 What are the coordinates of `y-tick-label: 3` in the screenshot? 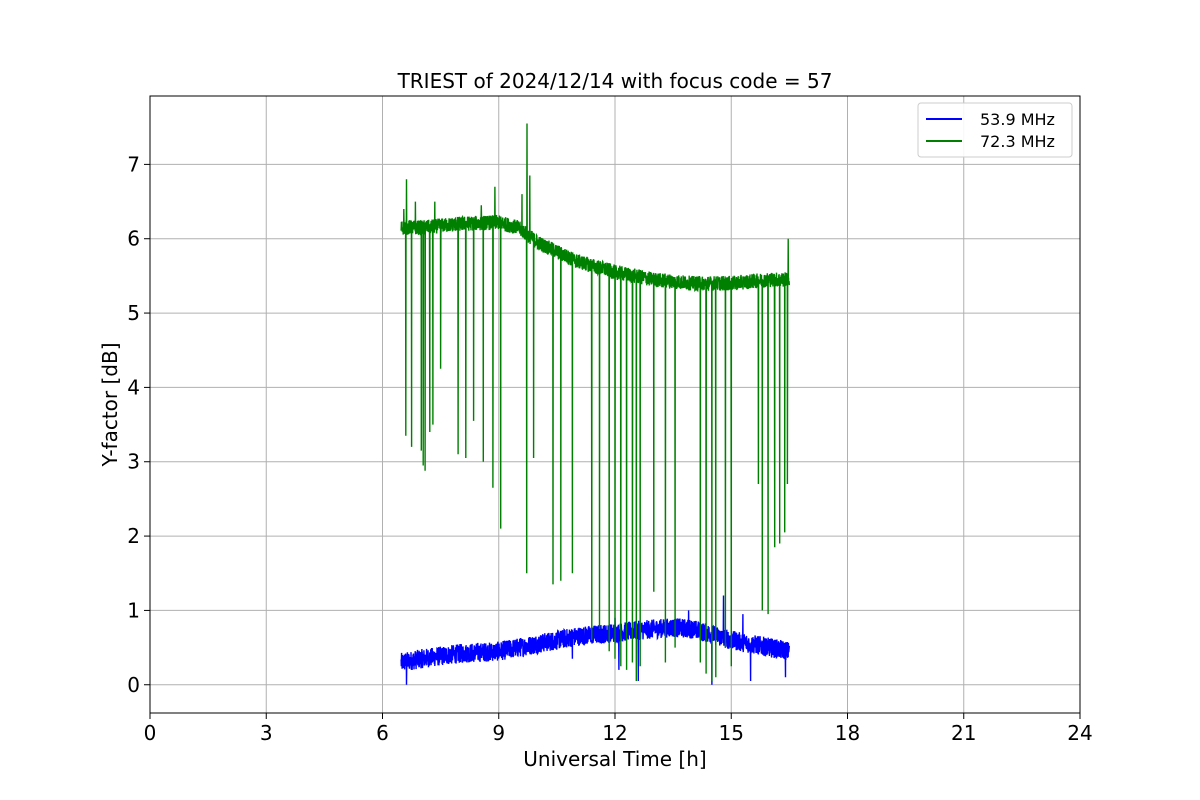 It's located at (133, 462).